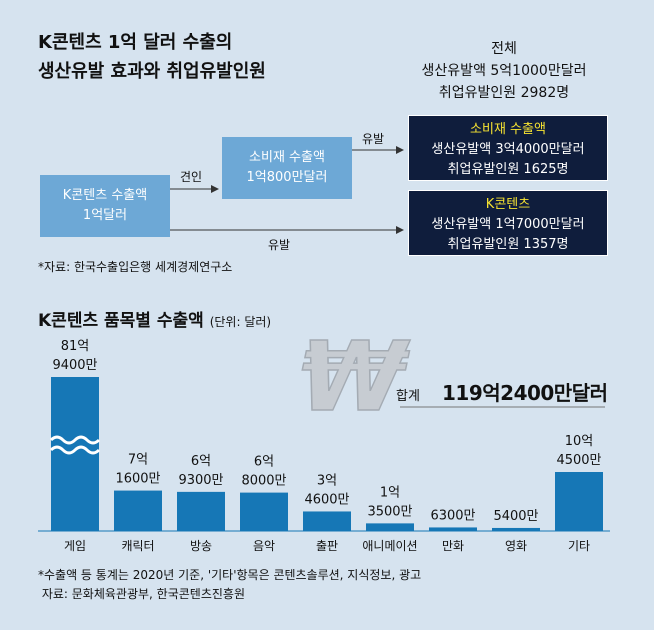  I want to click on category-label-2: 방송, so click(201, 546).